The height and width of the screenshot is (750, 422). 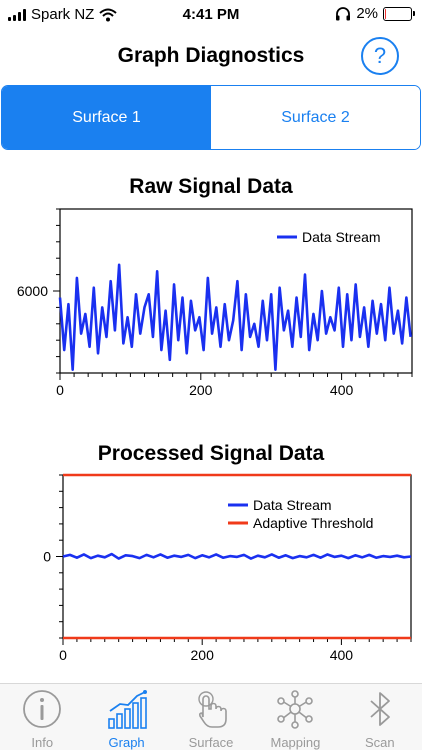 I want to click on y-tick-label: 0, so click(x=47, y=557).